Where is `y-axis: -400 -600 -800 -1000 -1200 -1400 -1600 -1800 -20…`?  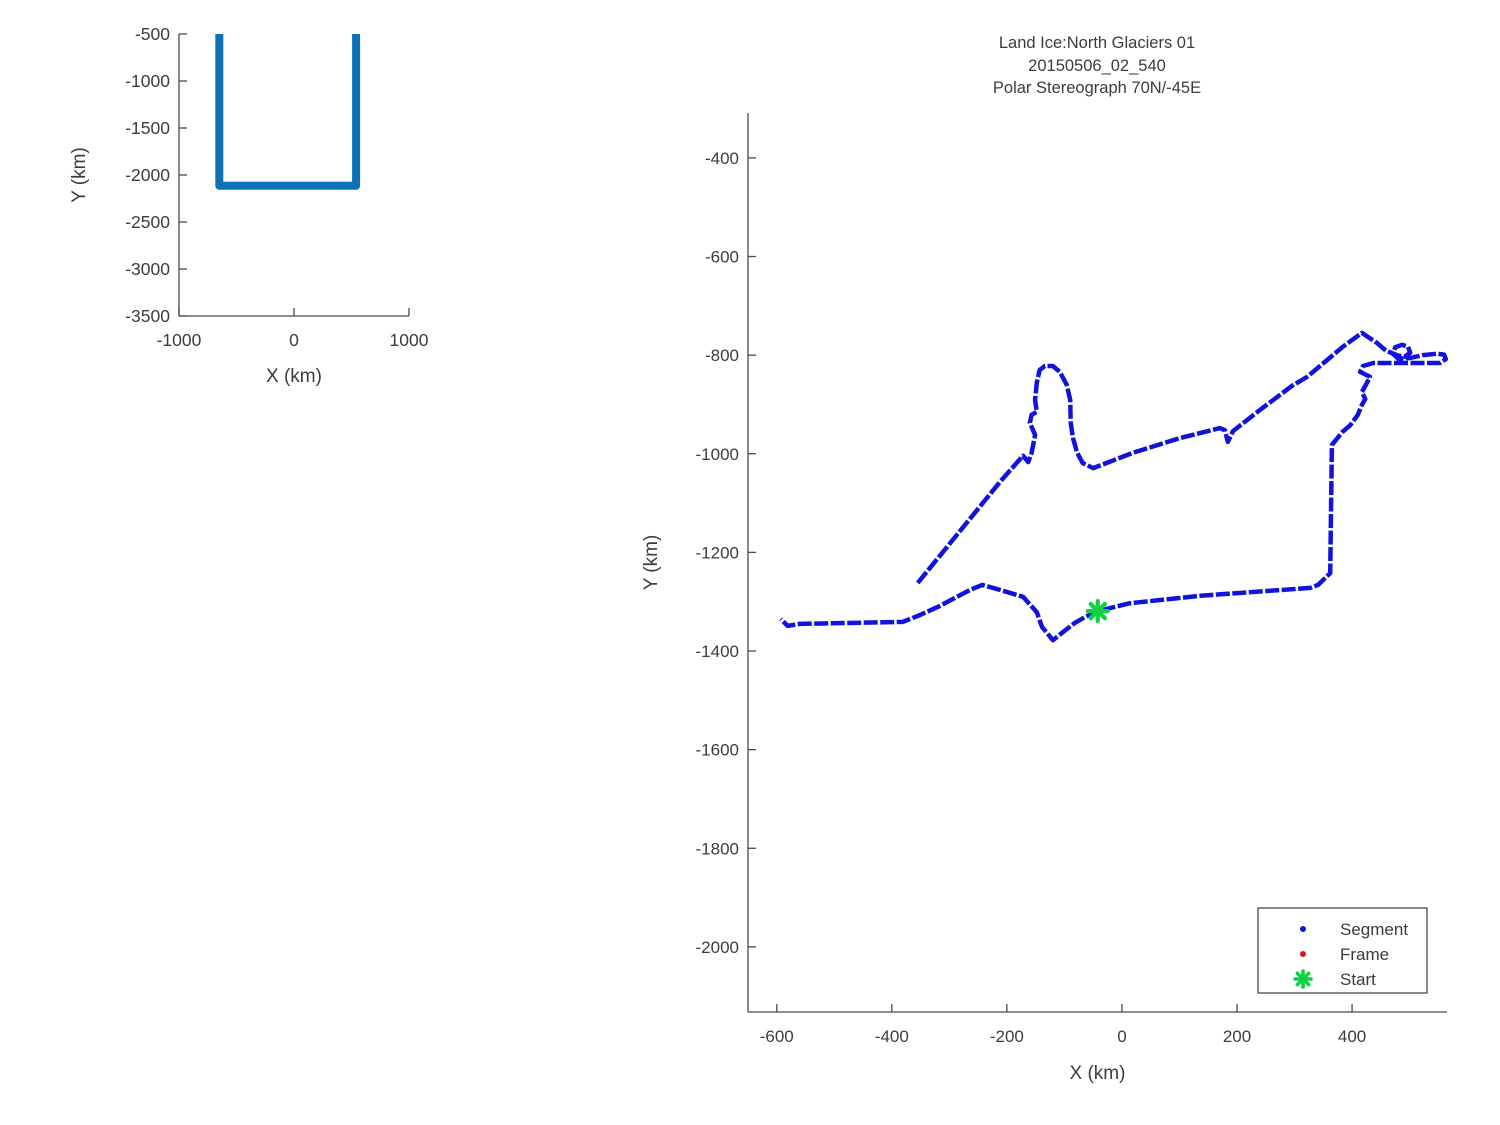 y-axis: -400 -600 -800 -1000 -1200 -1400 -1600 -1800 -20… is located at coordinates (726, 553).